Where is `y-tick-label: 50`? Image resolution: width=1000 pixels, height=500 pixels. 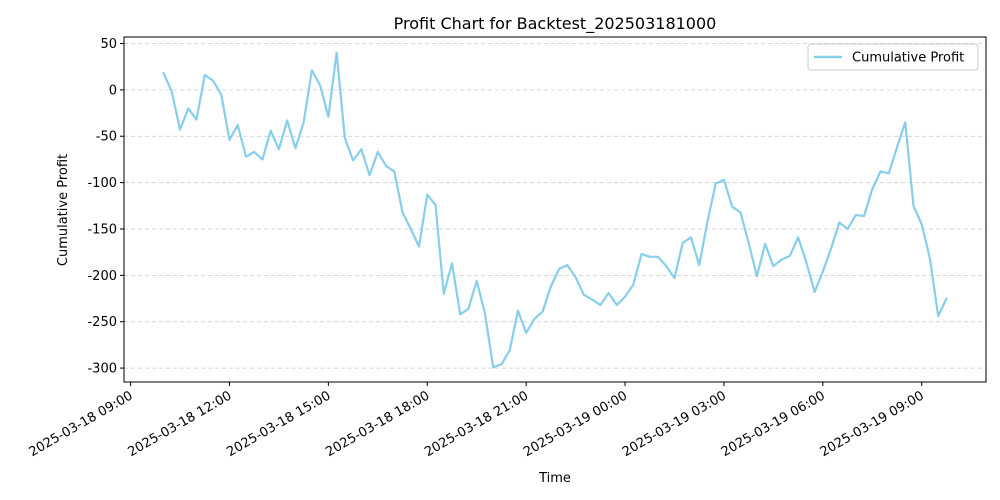
y-tick-label: 50 is located at coordinates (108, 44).